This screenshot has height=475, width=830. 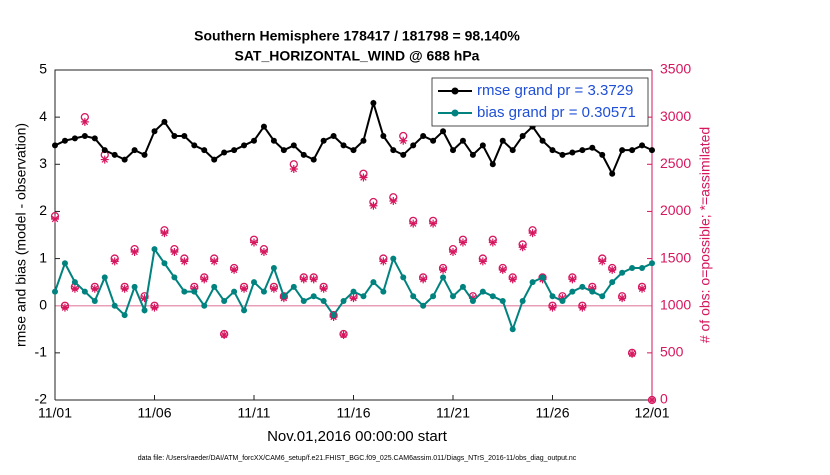 What do you see at coordinates (664, 399) in the screenshot?
I see `y2-tick-label: 0` at bounding box center [664, 399].